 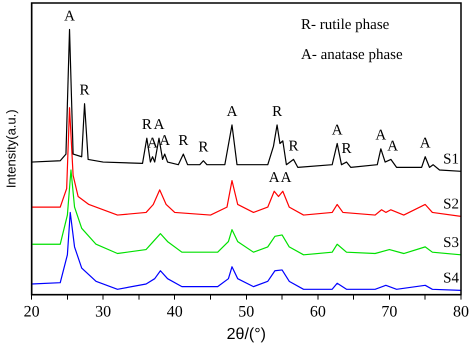 What do you see at coordinates (461, 311) in the screenshot?
I see `x-tick-label: 80` at bounding box center [461, 311].